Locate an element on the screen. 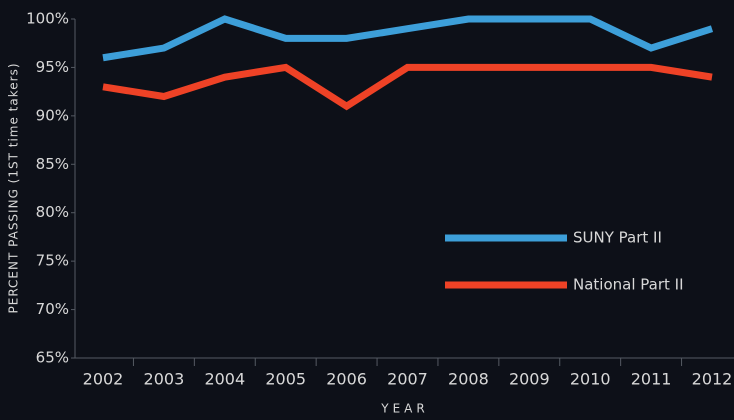  x-tick-label: 2007 is located at coordinates (407, 379).